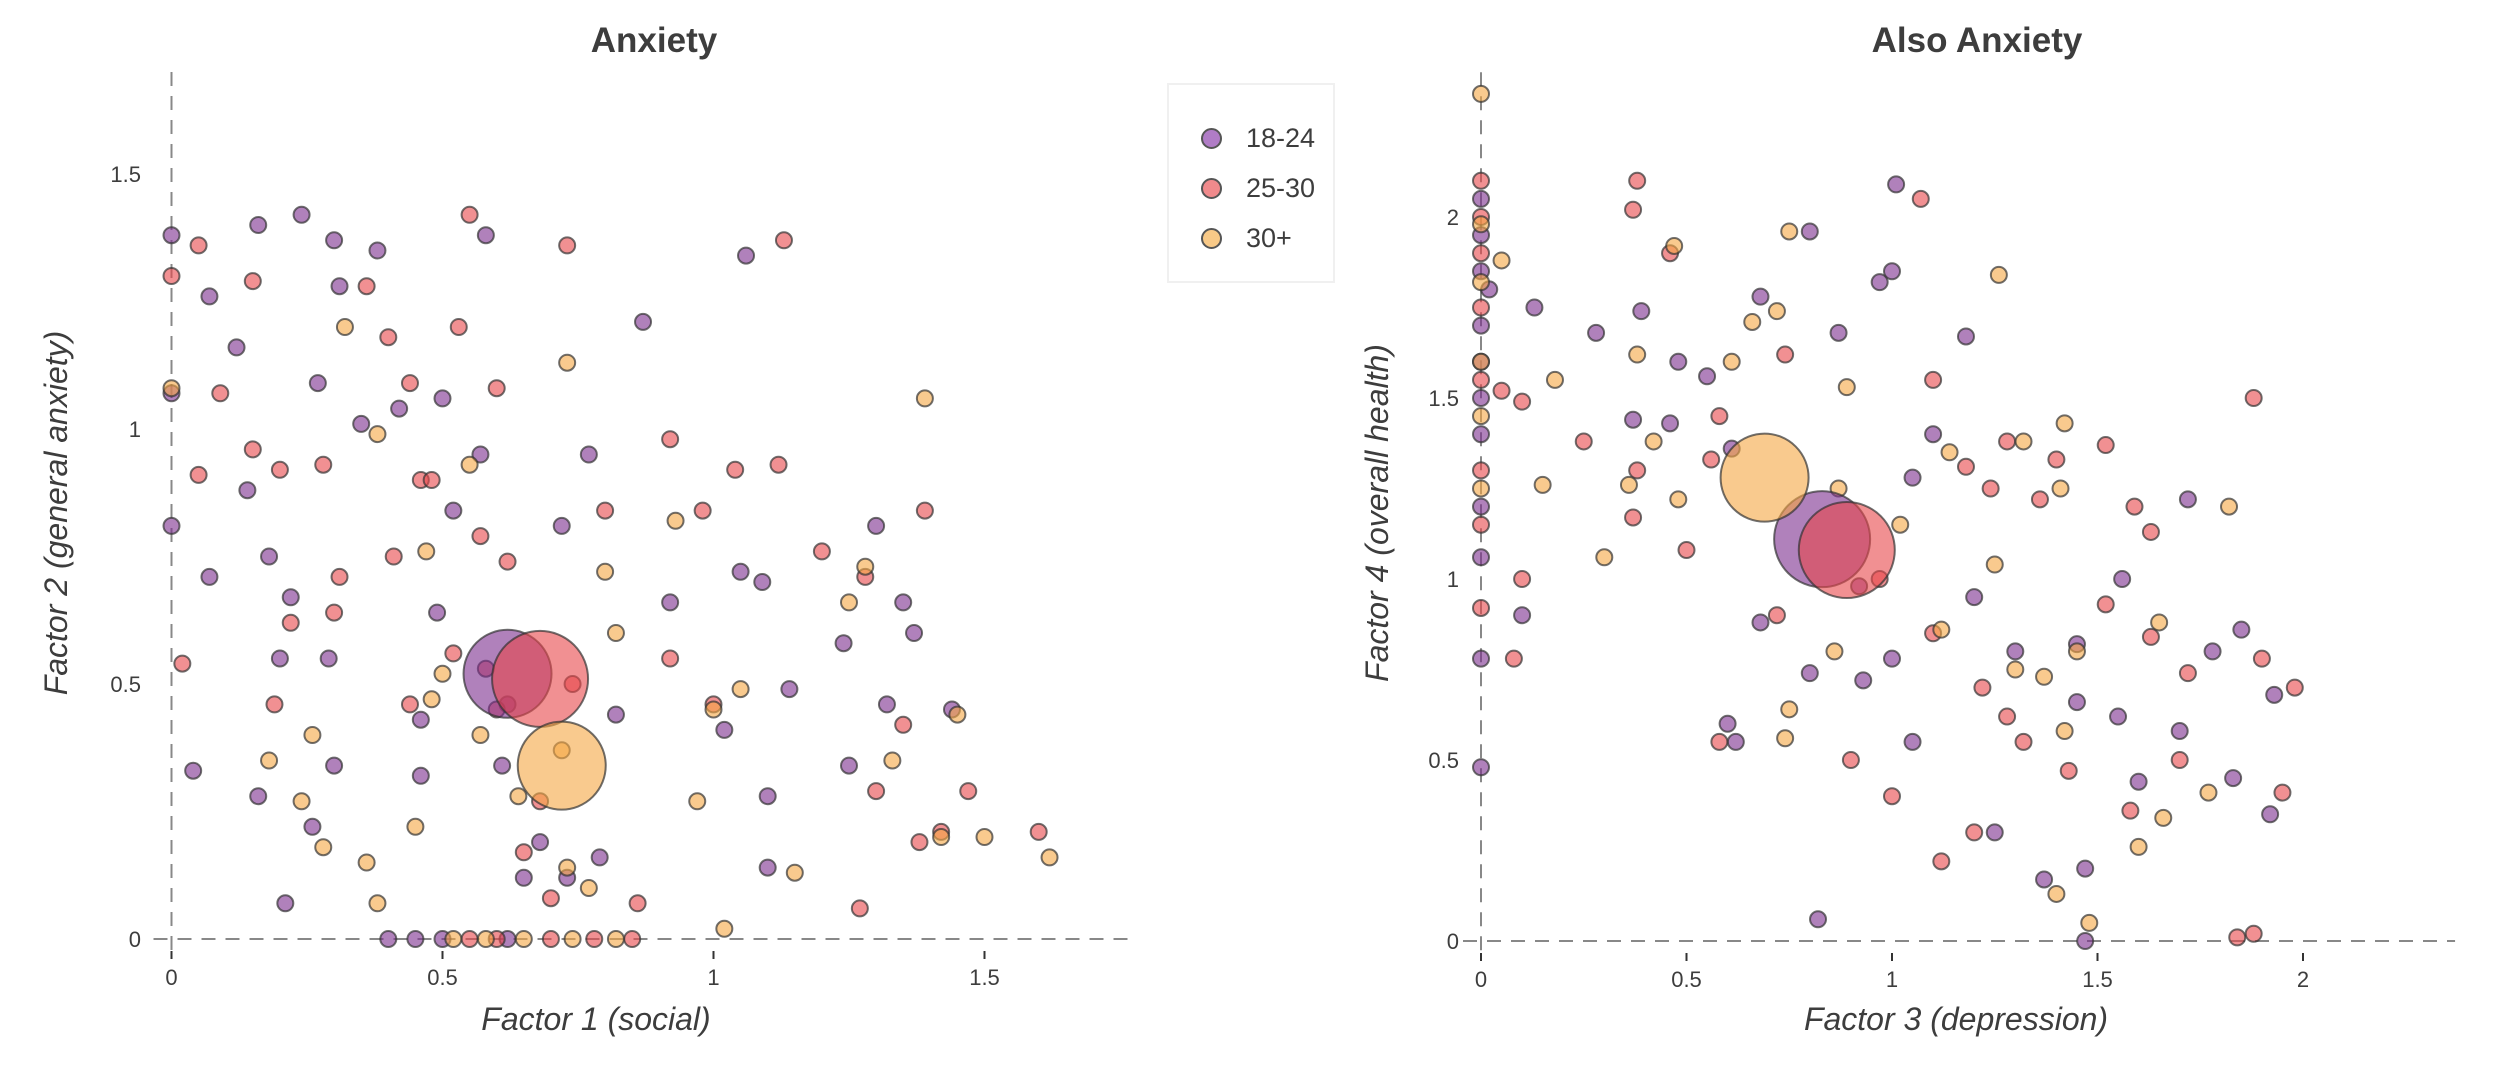 Image resolution: width=2501 pixels, height=1065 pixels. Describe the element at coordinates (56, 513) in the screenshot. I see `y-axis-label: Factor 2 (general anxiety)` at that location.